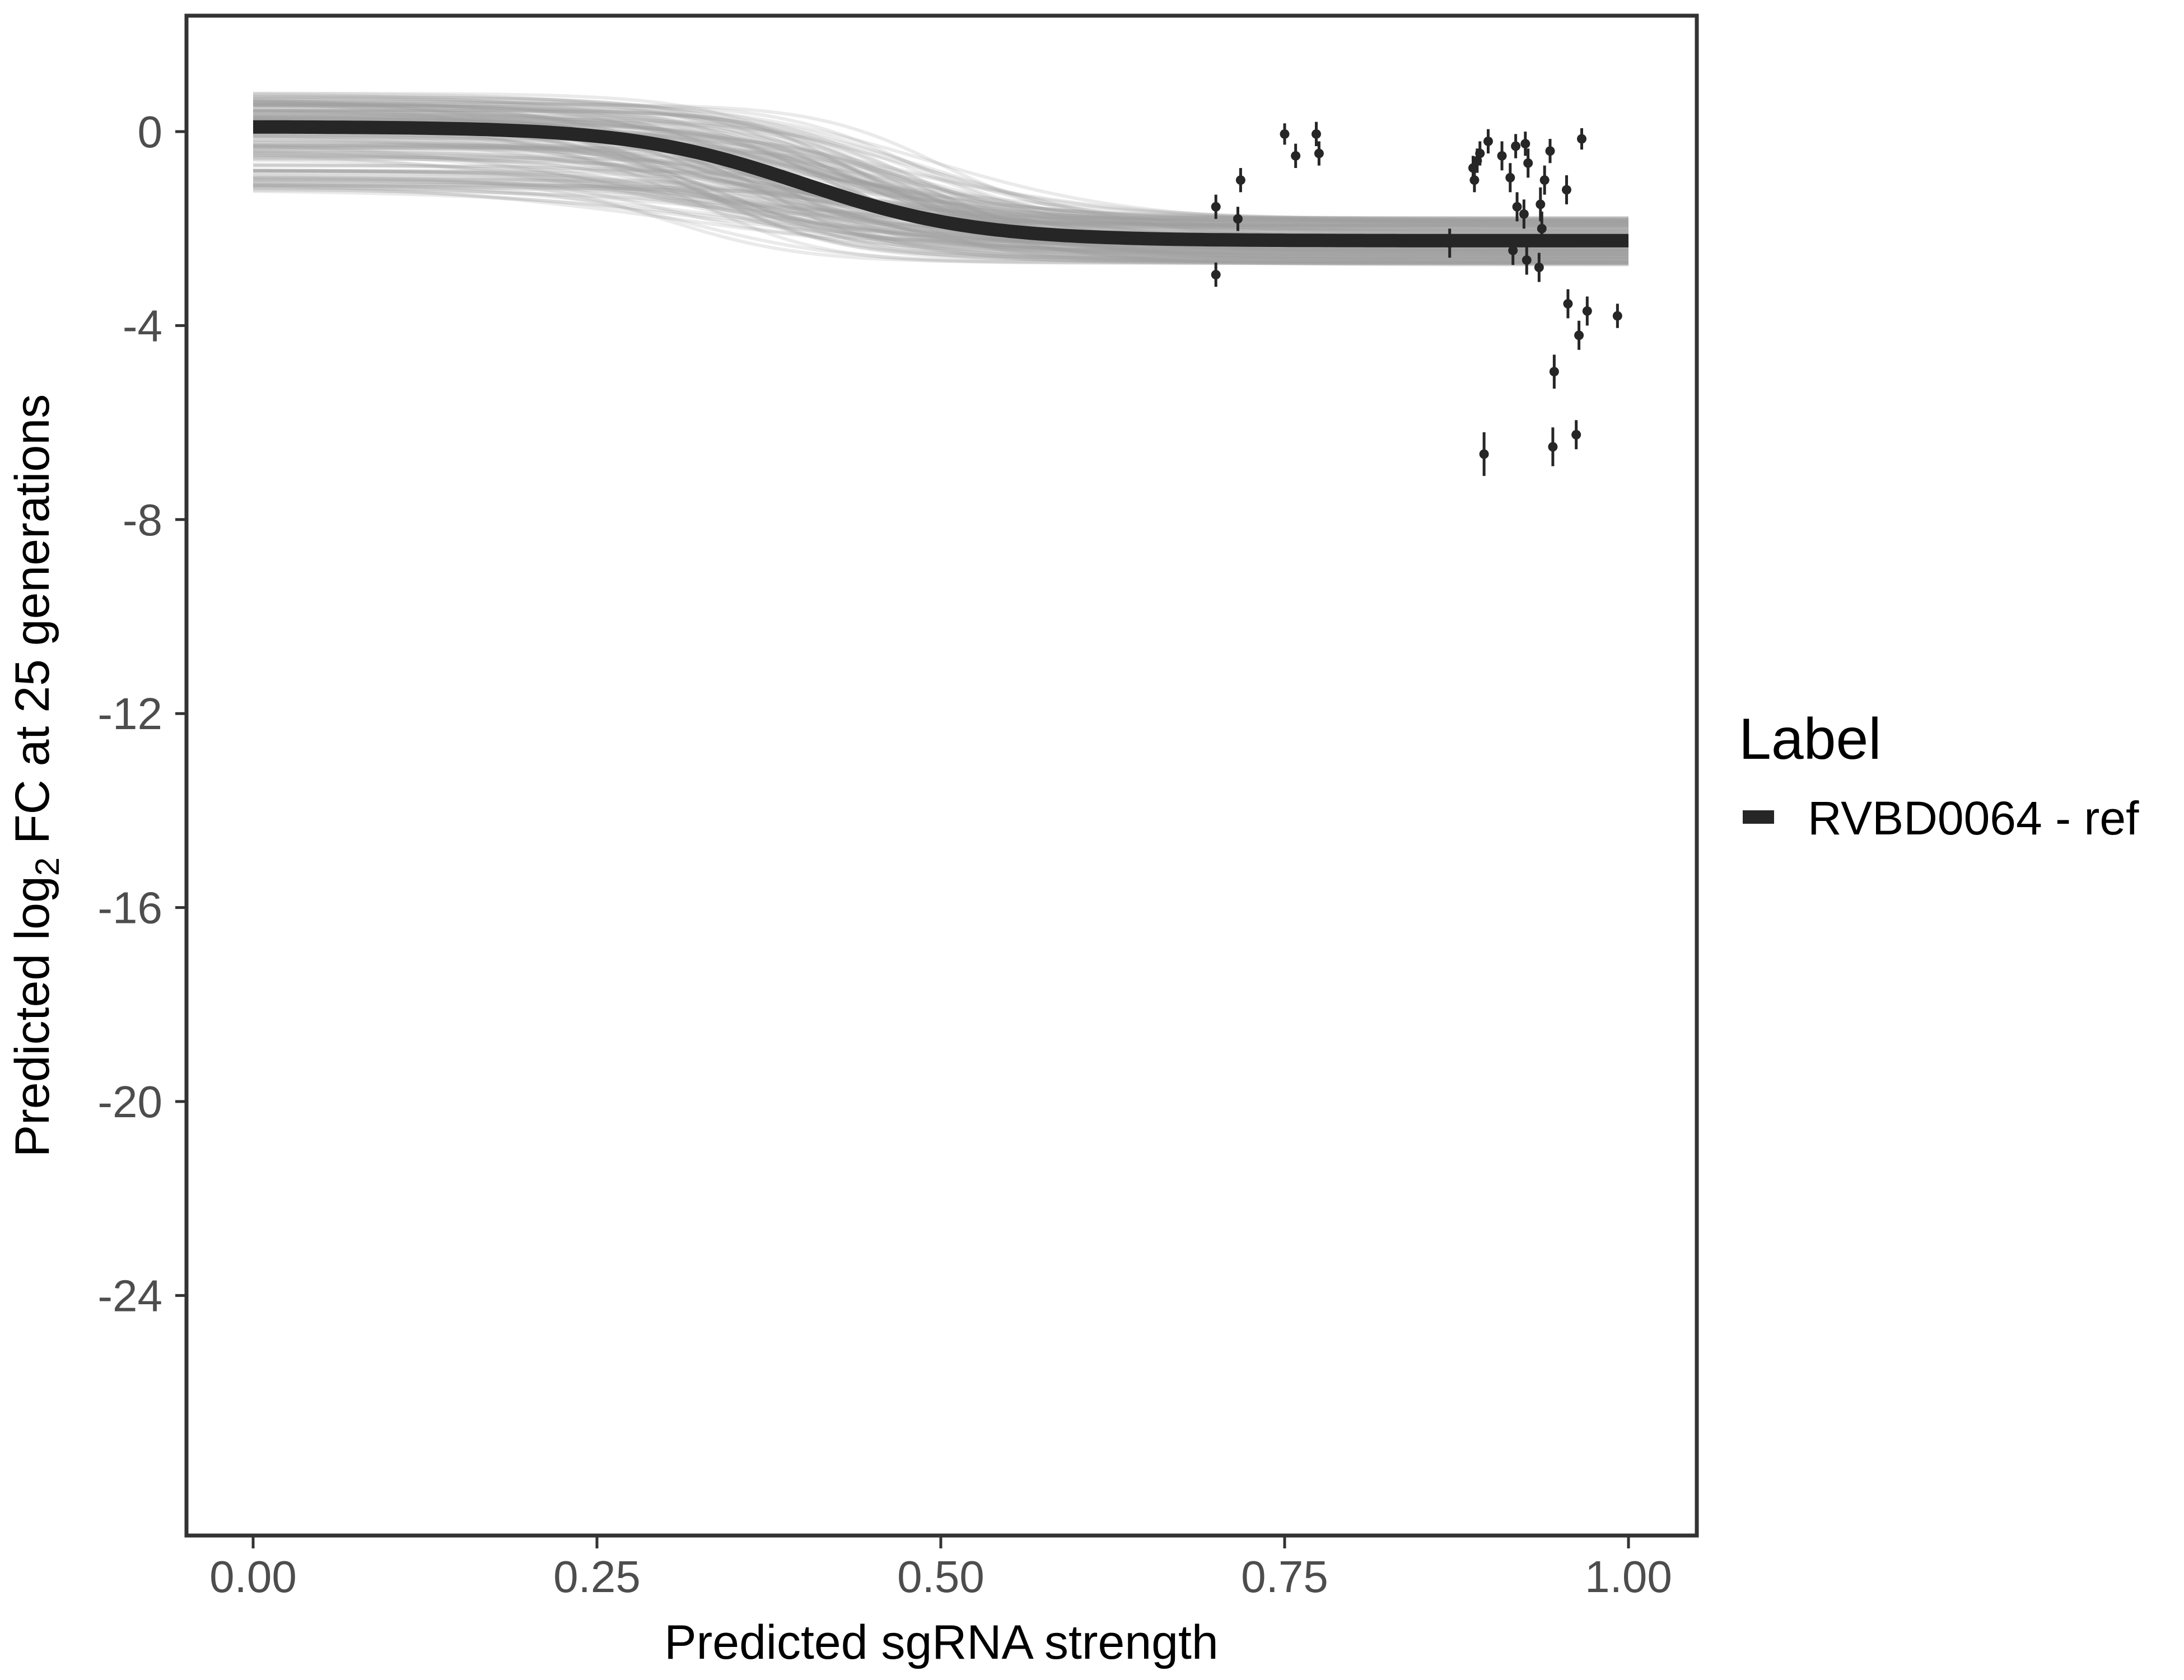  Describe the element at coordinates (143, 326) in the screenshot. I see `y-tick-label: -4` at that location.